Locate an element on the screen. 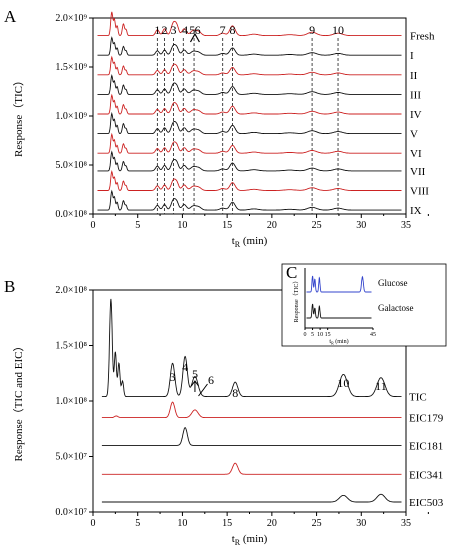 Image resolution: width=462 pixels, height=550 pixels. panel-b-trace-eic179 is located at coordinates (251, 410).